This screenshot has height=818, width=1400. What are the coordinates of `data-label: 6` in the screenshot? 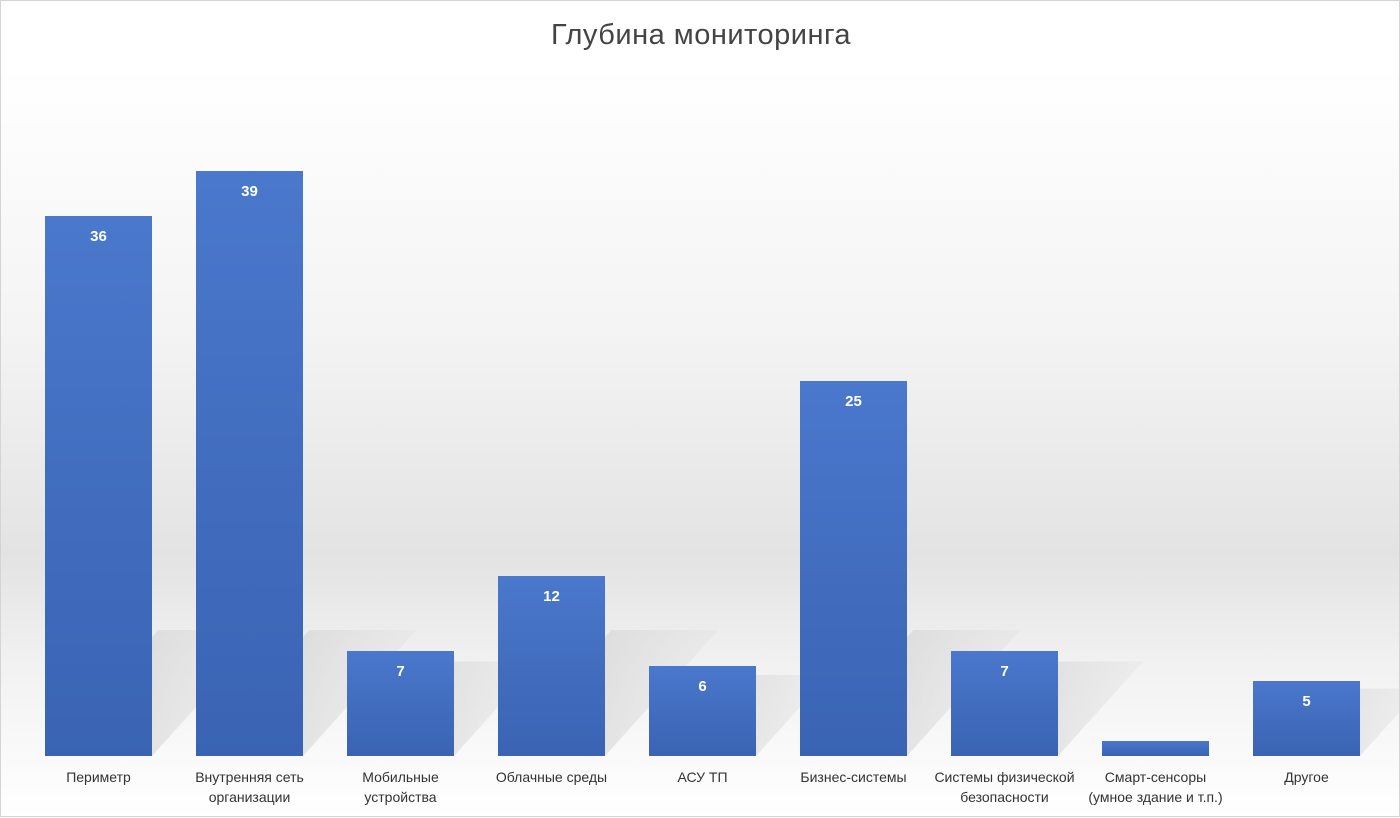 It's located at (702, 686).